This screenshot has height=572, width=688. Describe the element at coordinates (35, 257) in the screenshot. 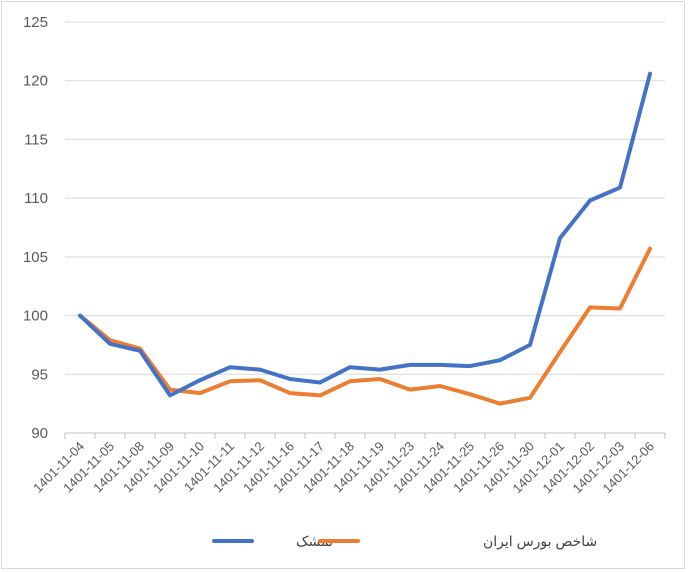

I see `y-tick-label: 105` at that location.